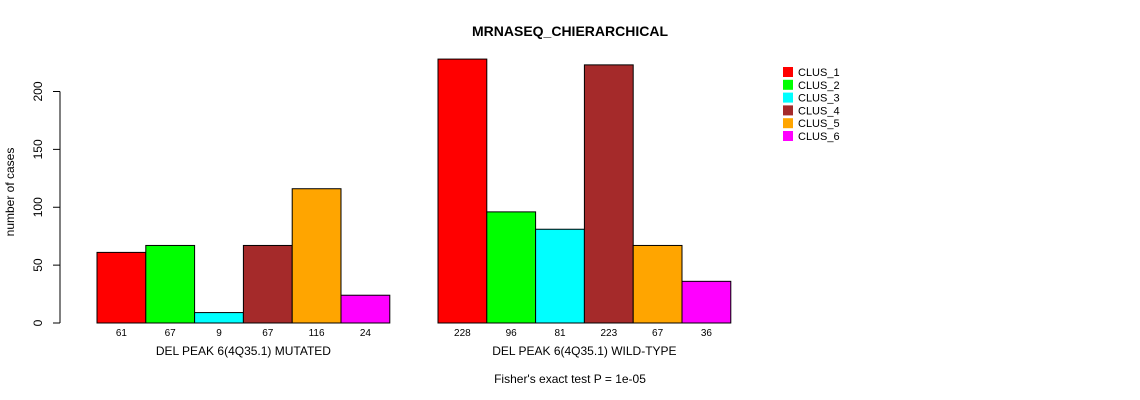 The image size is (1140, 400). I want to click on bar-count-label: 116, so click(317, 333).